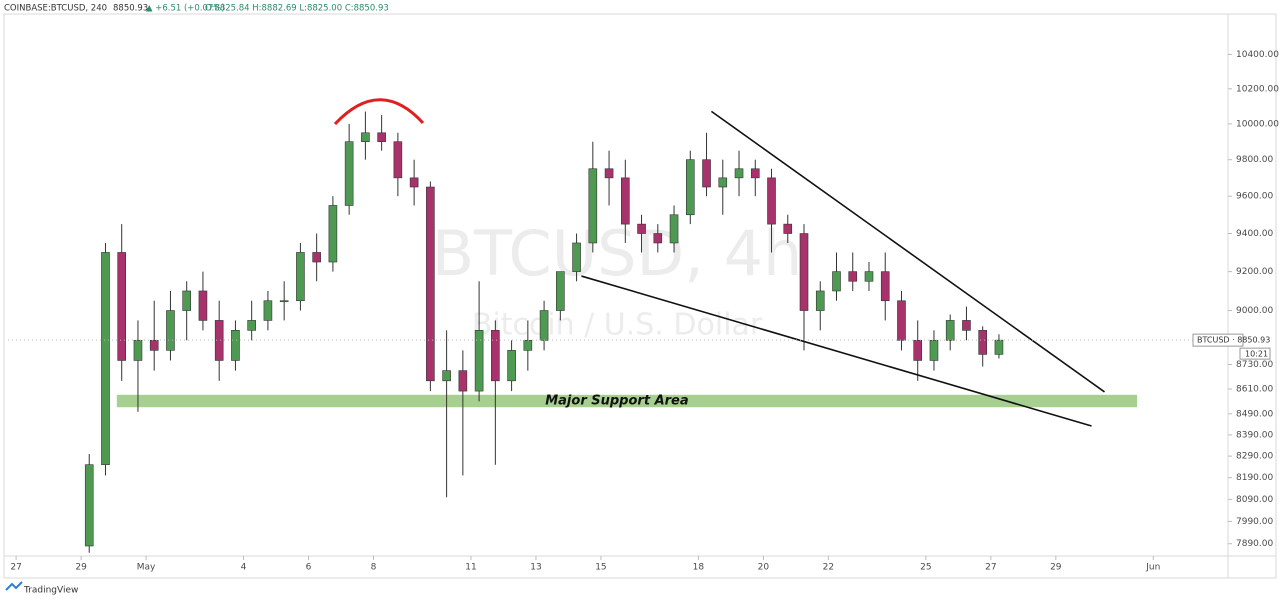  Describe the element at coordinates (535, 568) in the screenshot. I see `x-tick-label: 13` at that location.